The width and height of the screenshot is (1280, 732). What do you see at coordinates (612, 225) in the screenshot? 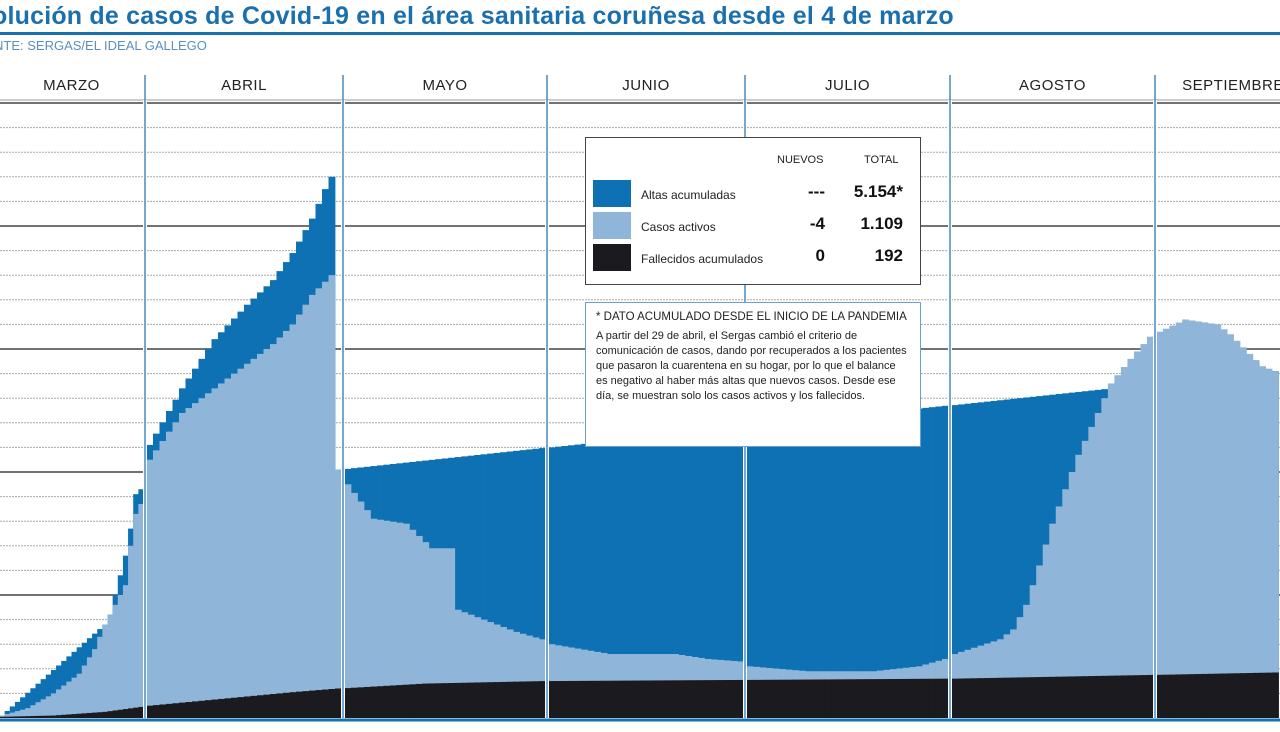
I see `legend-swatch-activos` at bounding box center [612, 225].